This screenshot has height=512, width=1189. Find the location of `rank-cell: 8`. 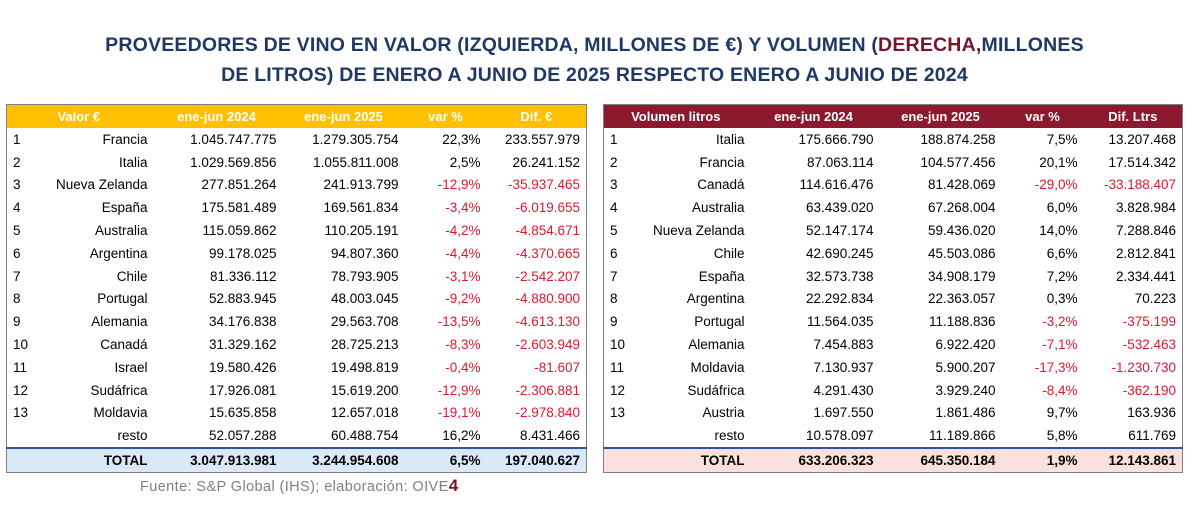

rank-cell: 8 is located at coordinates (614, 299).